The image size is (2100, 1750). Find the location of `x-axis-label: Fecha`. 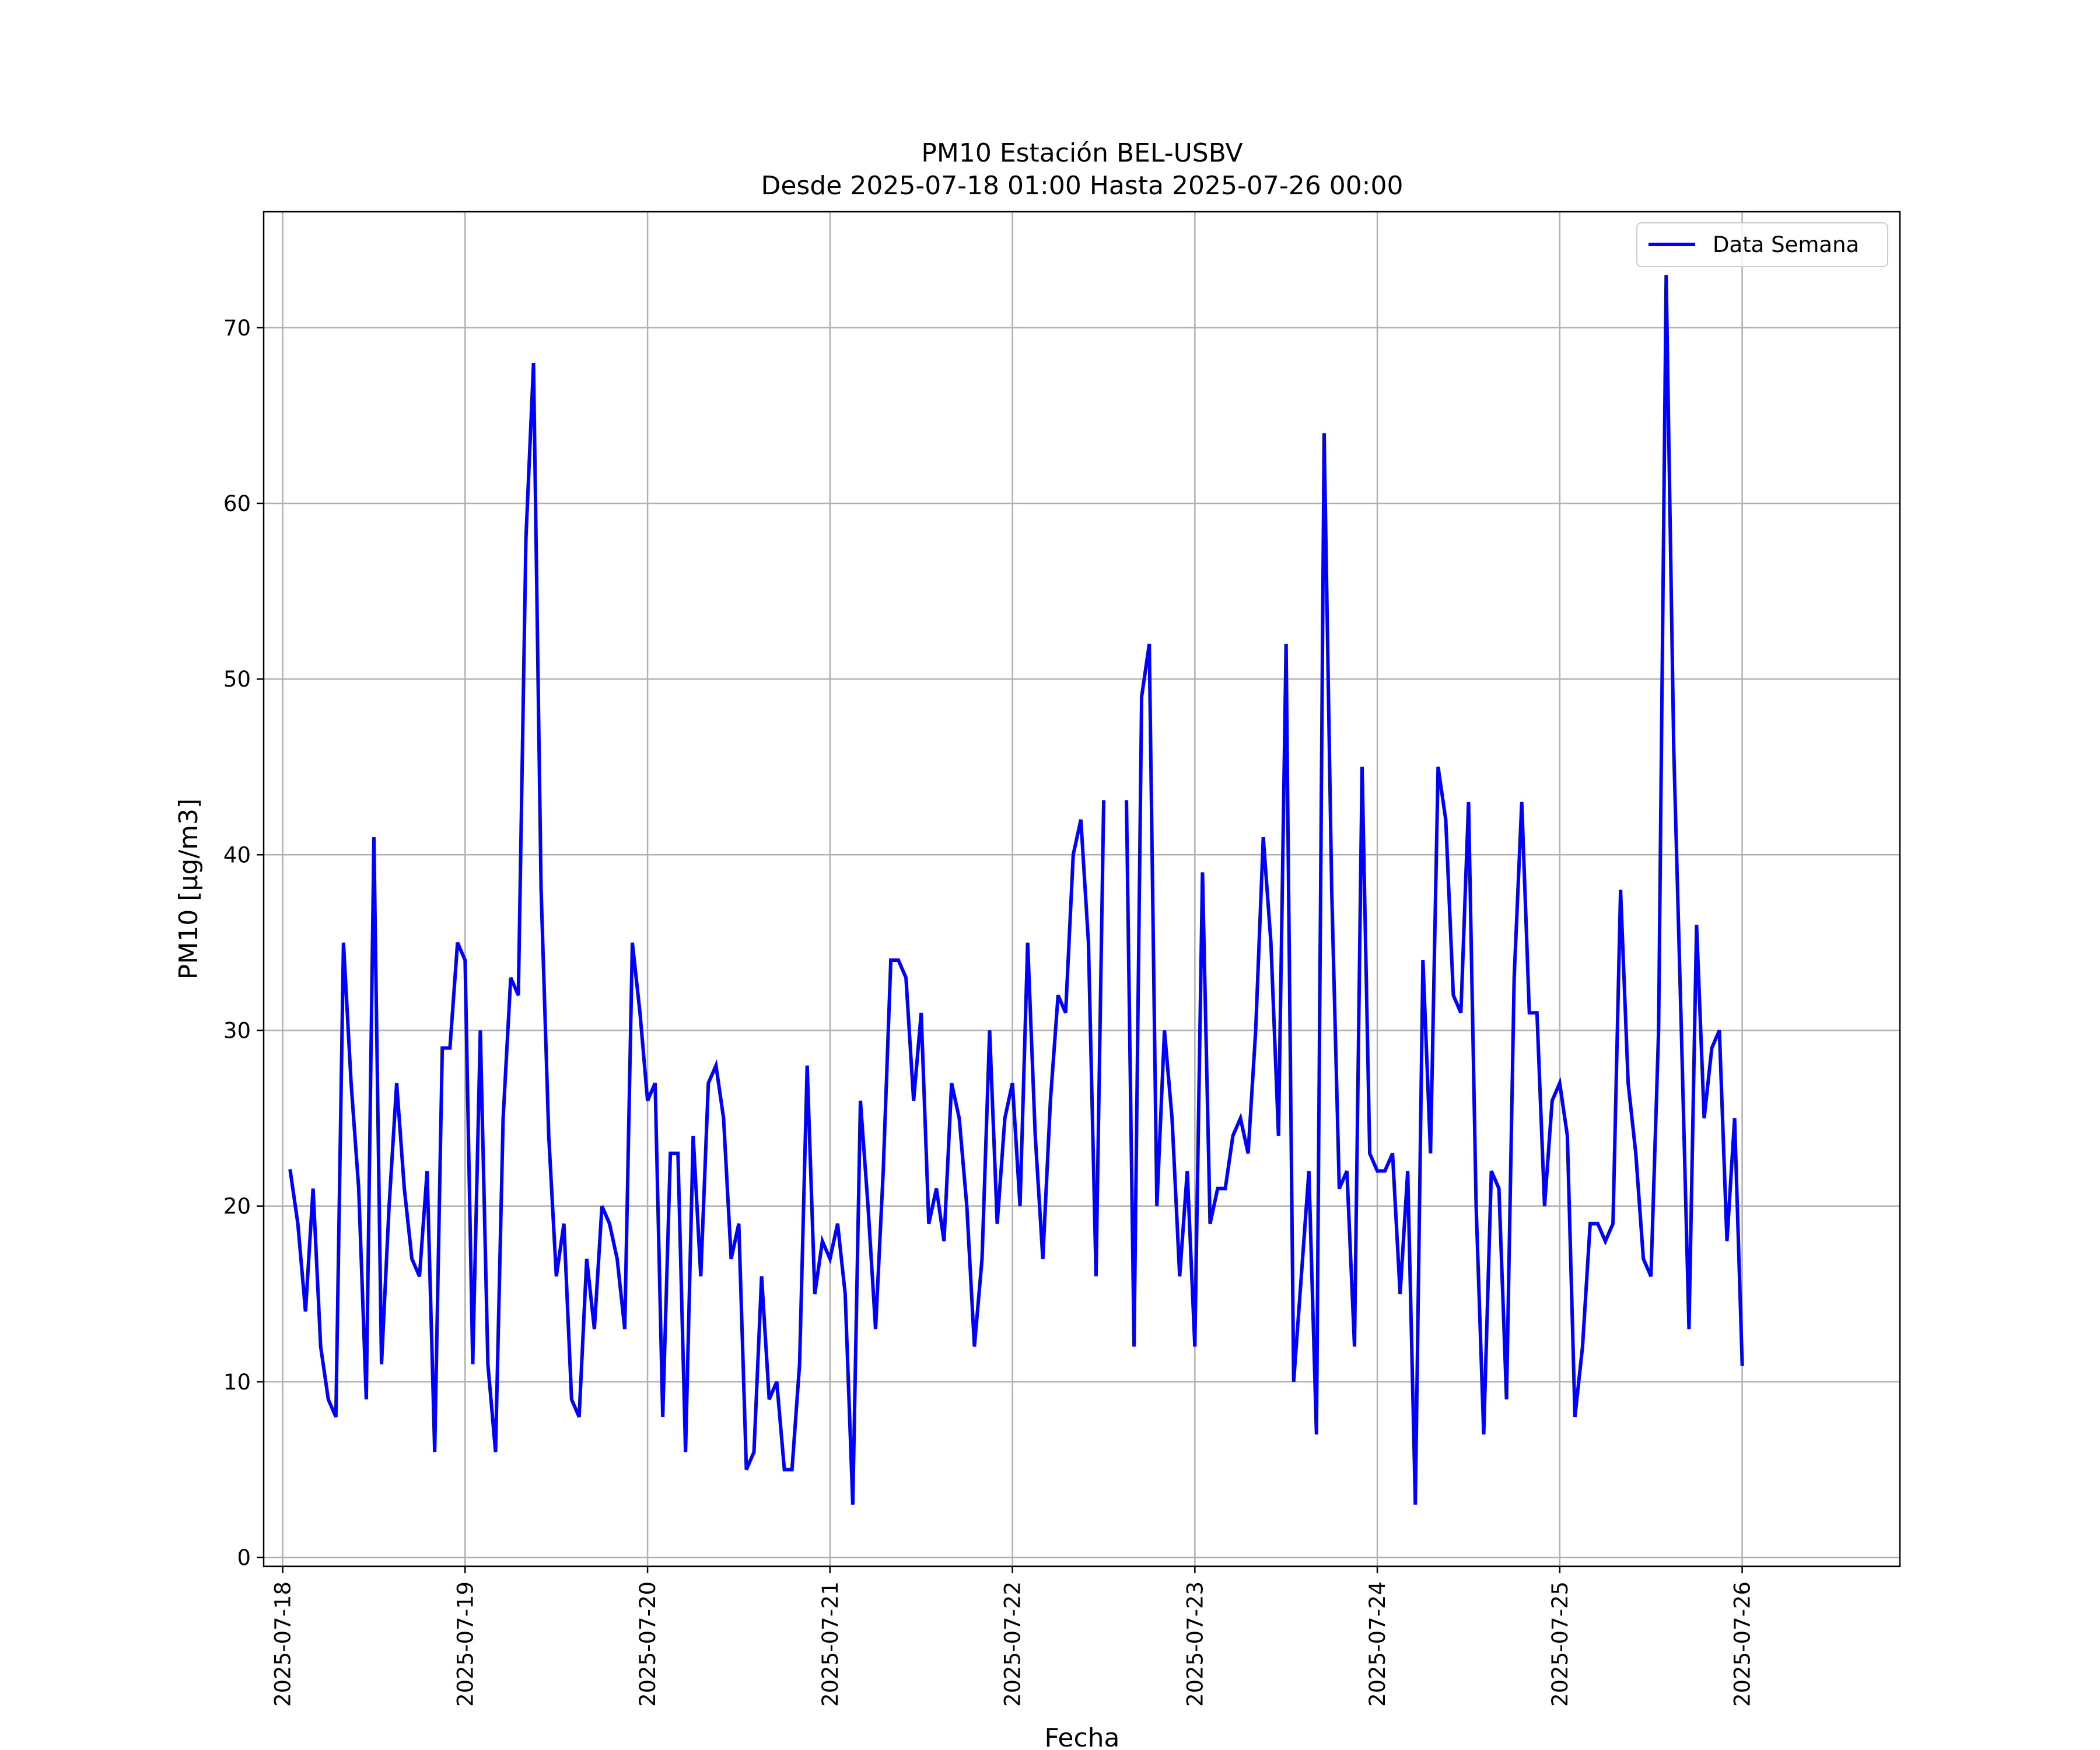

x-axis-label: Fecha is located at coordinates (1081, 1736).